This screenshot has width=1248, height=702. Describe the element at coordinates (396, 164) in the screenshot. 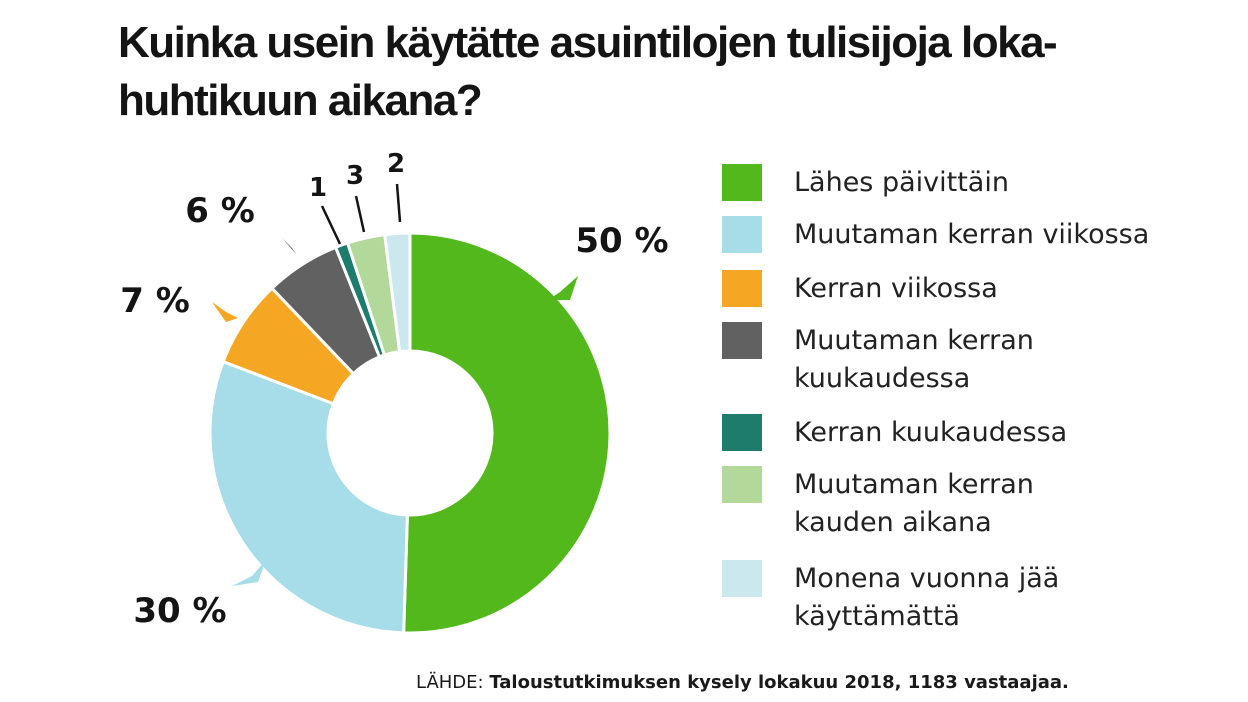

I see `data-label: 2` at that location.